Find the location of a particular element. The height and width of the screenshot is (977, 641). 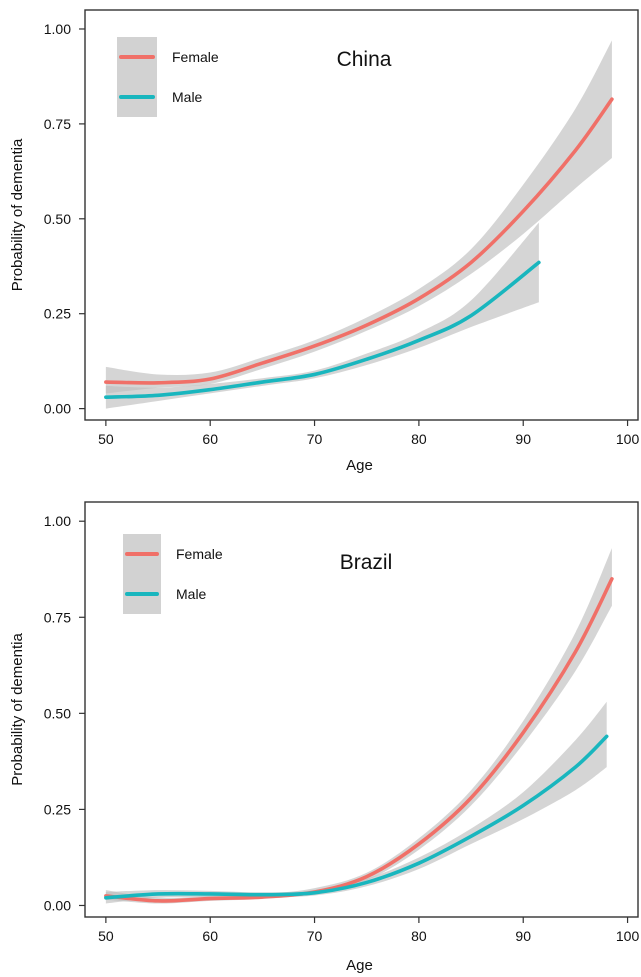

panel-title: China is located at coordinates (364, 59).